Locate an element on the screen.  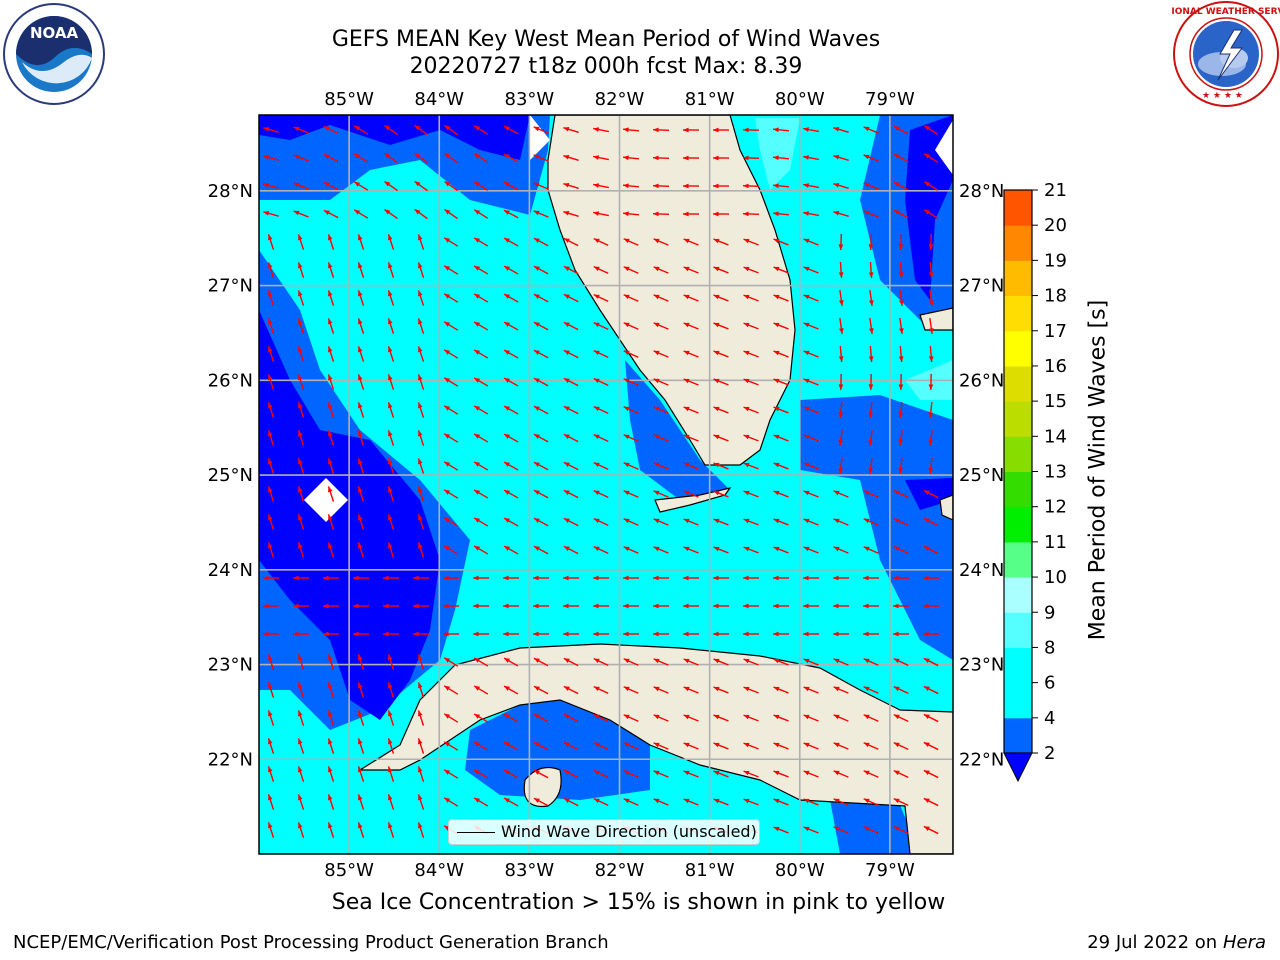
nws-logo: NATIONAL WEATHER SERVICE ★ ★ ★ ★ is located at coordinates (1226, 54).